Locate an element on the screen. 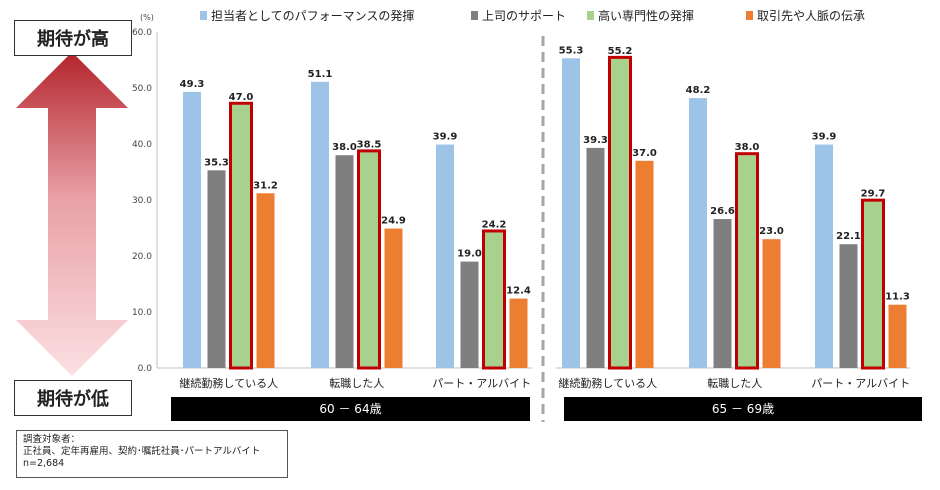 The height and width of the screenshot is (490, 940). data-label: 12.4 is located at coordinates (518, 291).